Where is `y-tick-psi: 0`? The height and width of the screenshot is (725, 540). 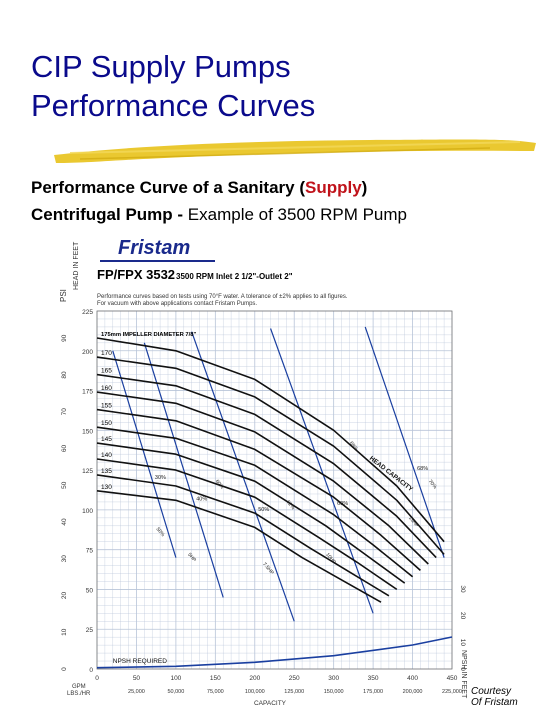
y-tick-psi: 0 is located at coordinates (64, 669).